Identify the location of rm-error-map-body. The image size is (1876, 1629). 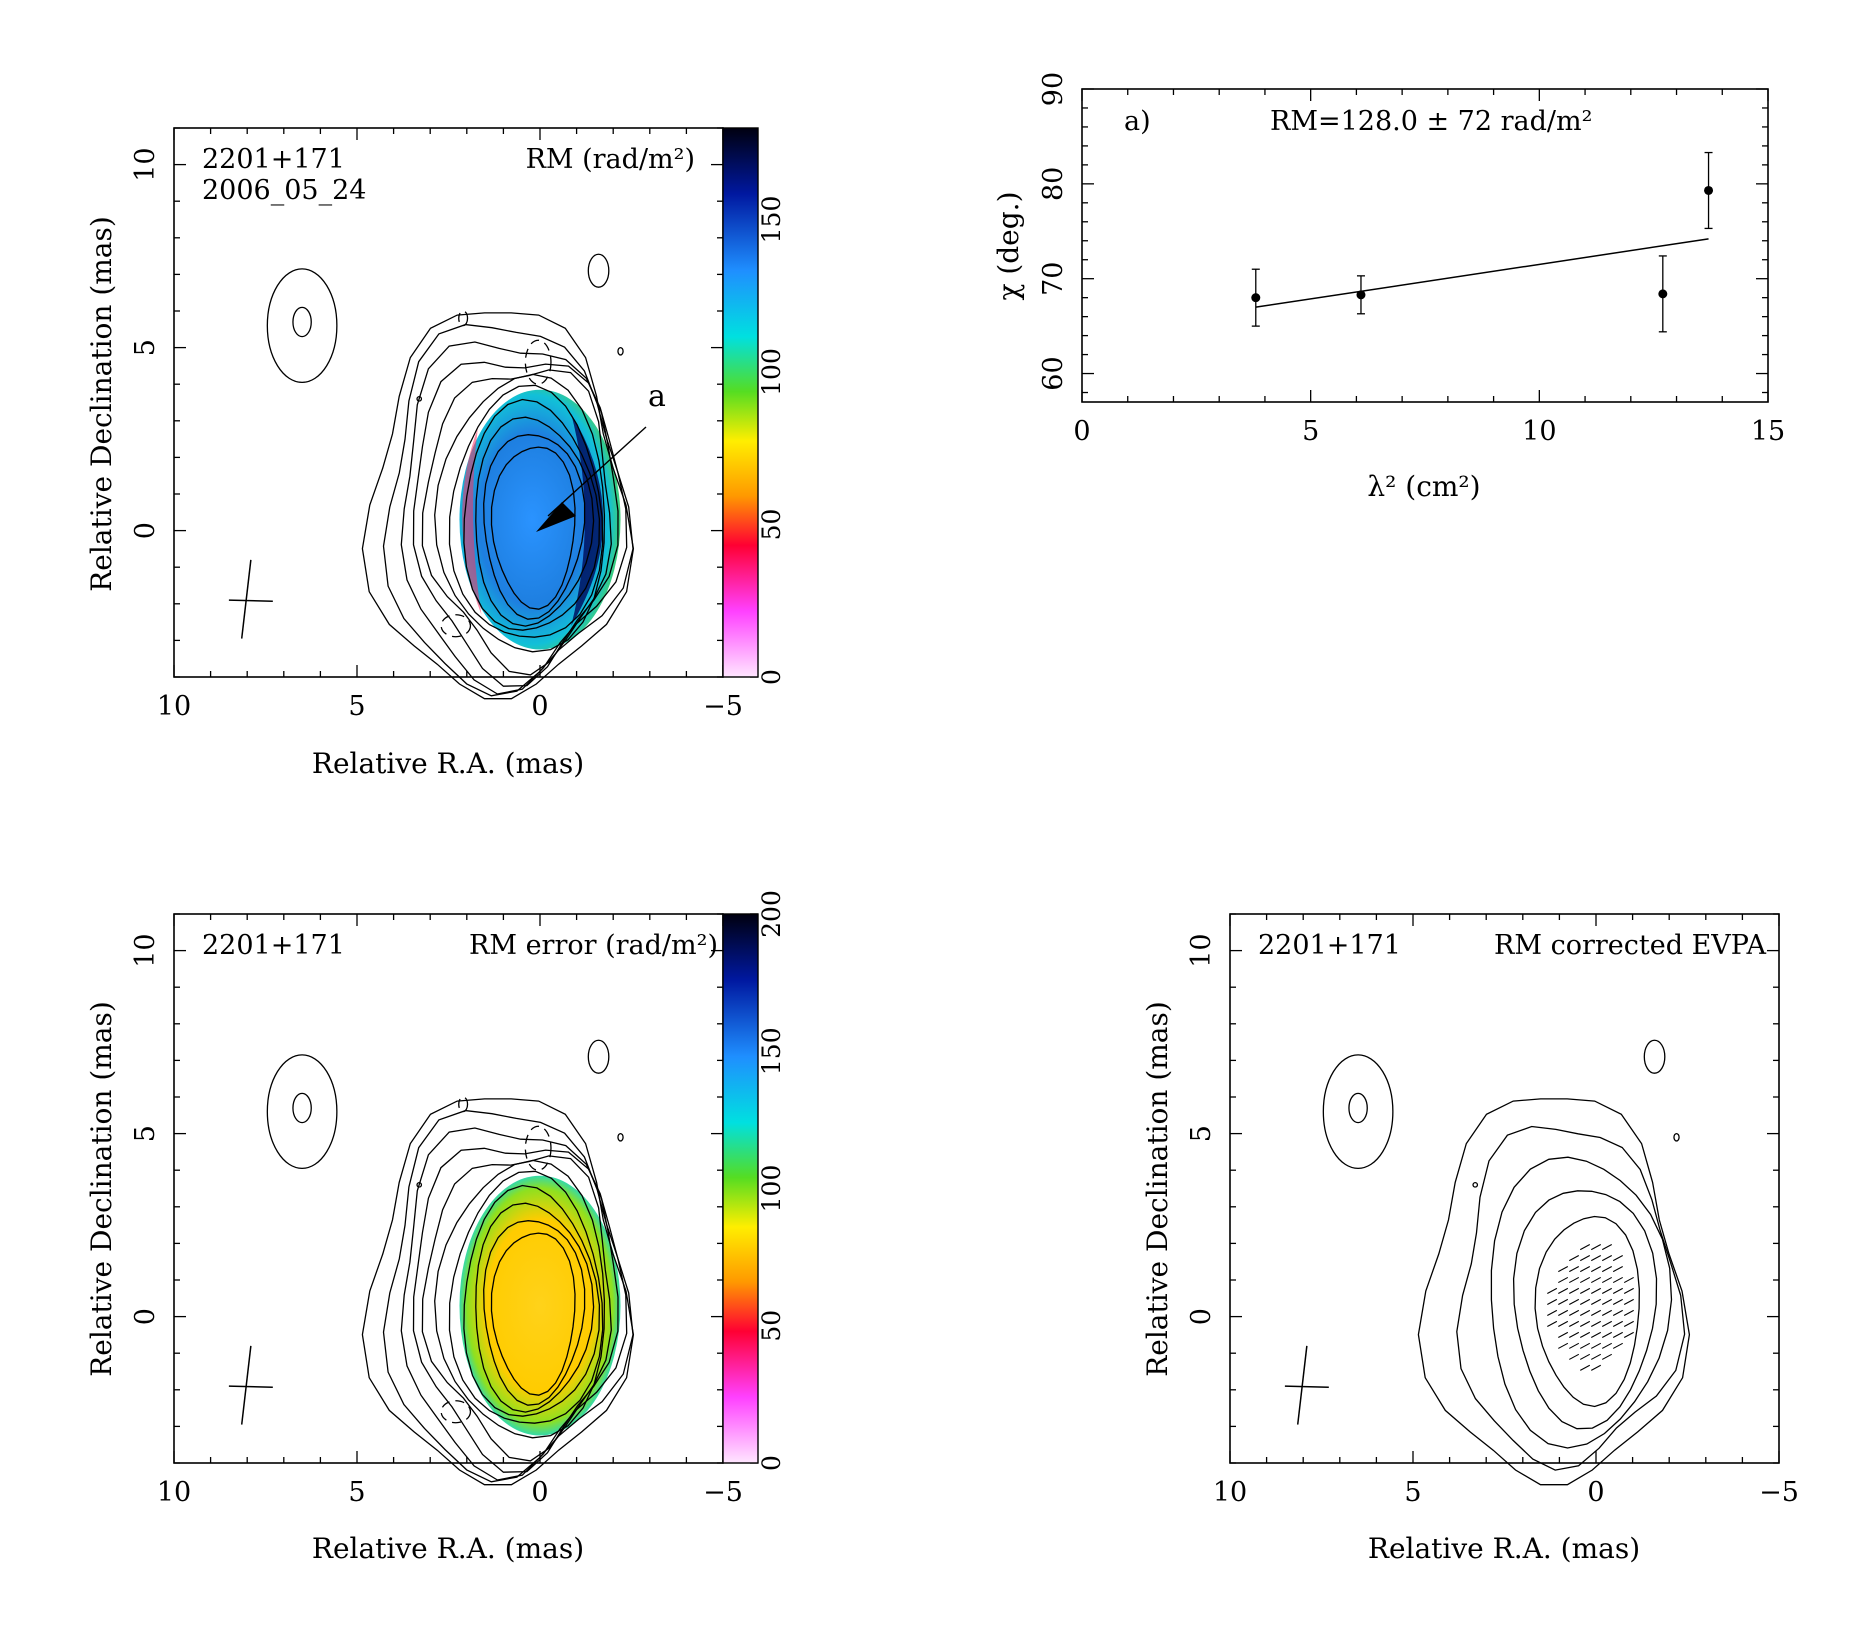
(431, 1262).